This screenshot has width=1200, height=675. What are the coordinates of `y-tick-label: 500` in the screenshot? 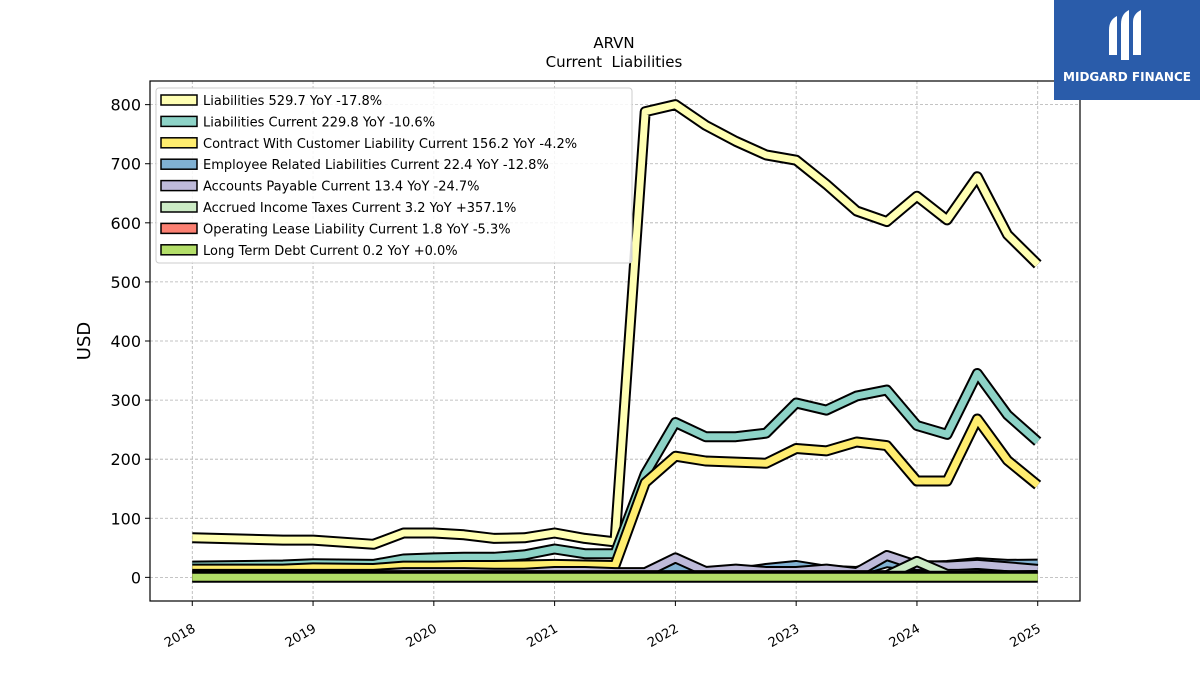 It's located at (125, 282).